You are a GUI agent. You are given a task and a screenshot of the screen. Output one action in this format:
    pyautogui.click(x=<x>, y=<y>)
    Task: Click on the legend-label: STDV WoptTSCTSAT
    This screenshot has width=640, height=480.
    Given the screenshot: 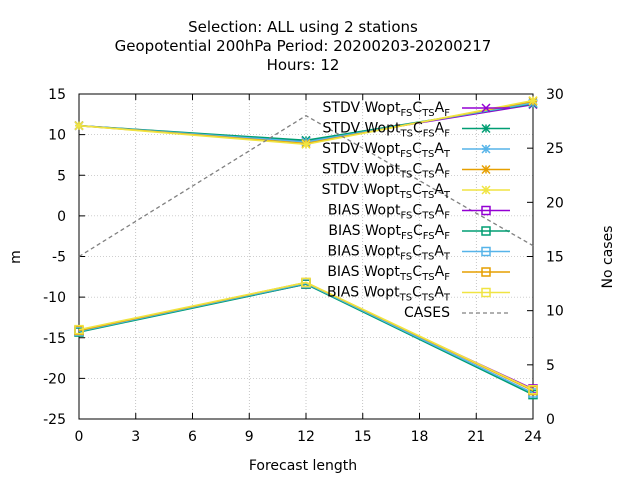 What is the action you would take?
    pyautogui.click(x=386, y=191)
    